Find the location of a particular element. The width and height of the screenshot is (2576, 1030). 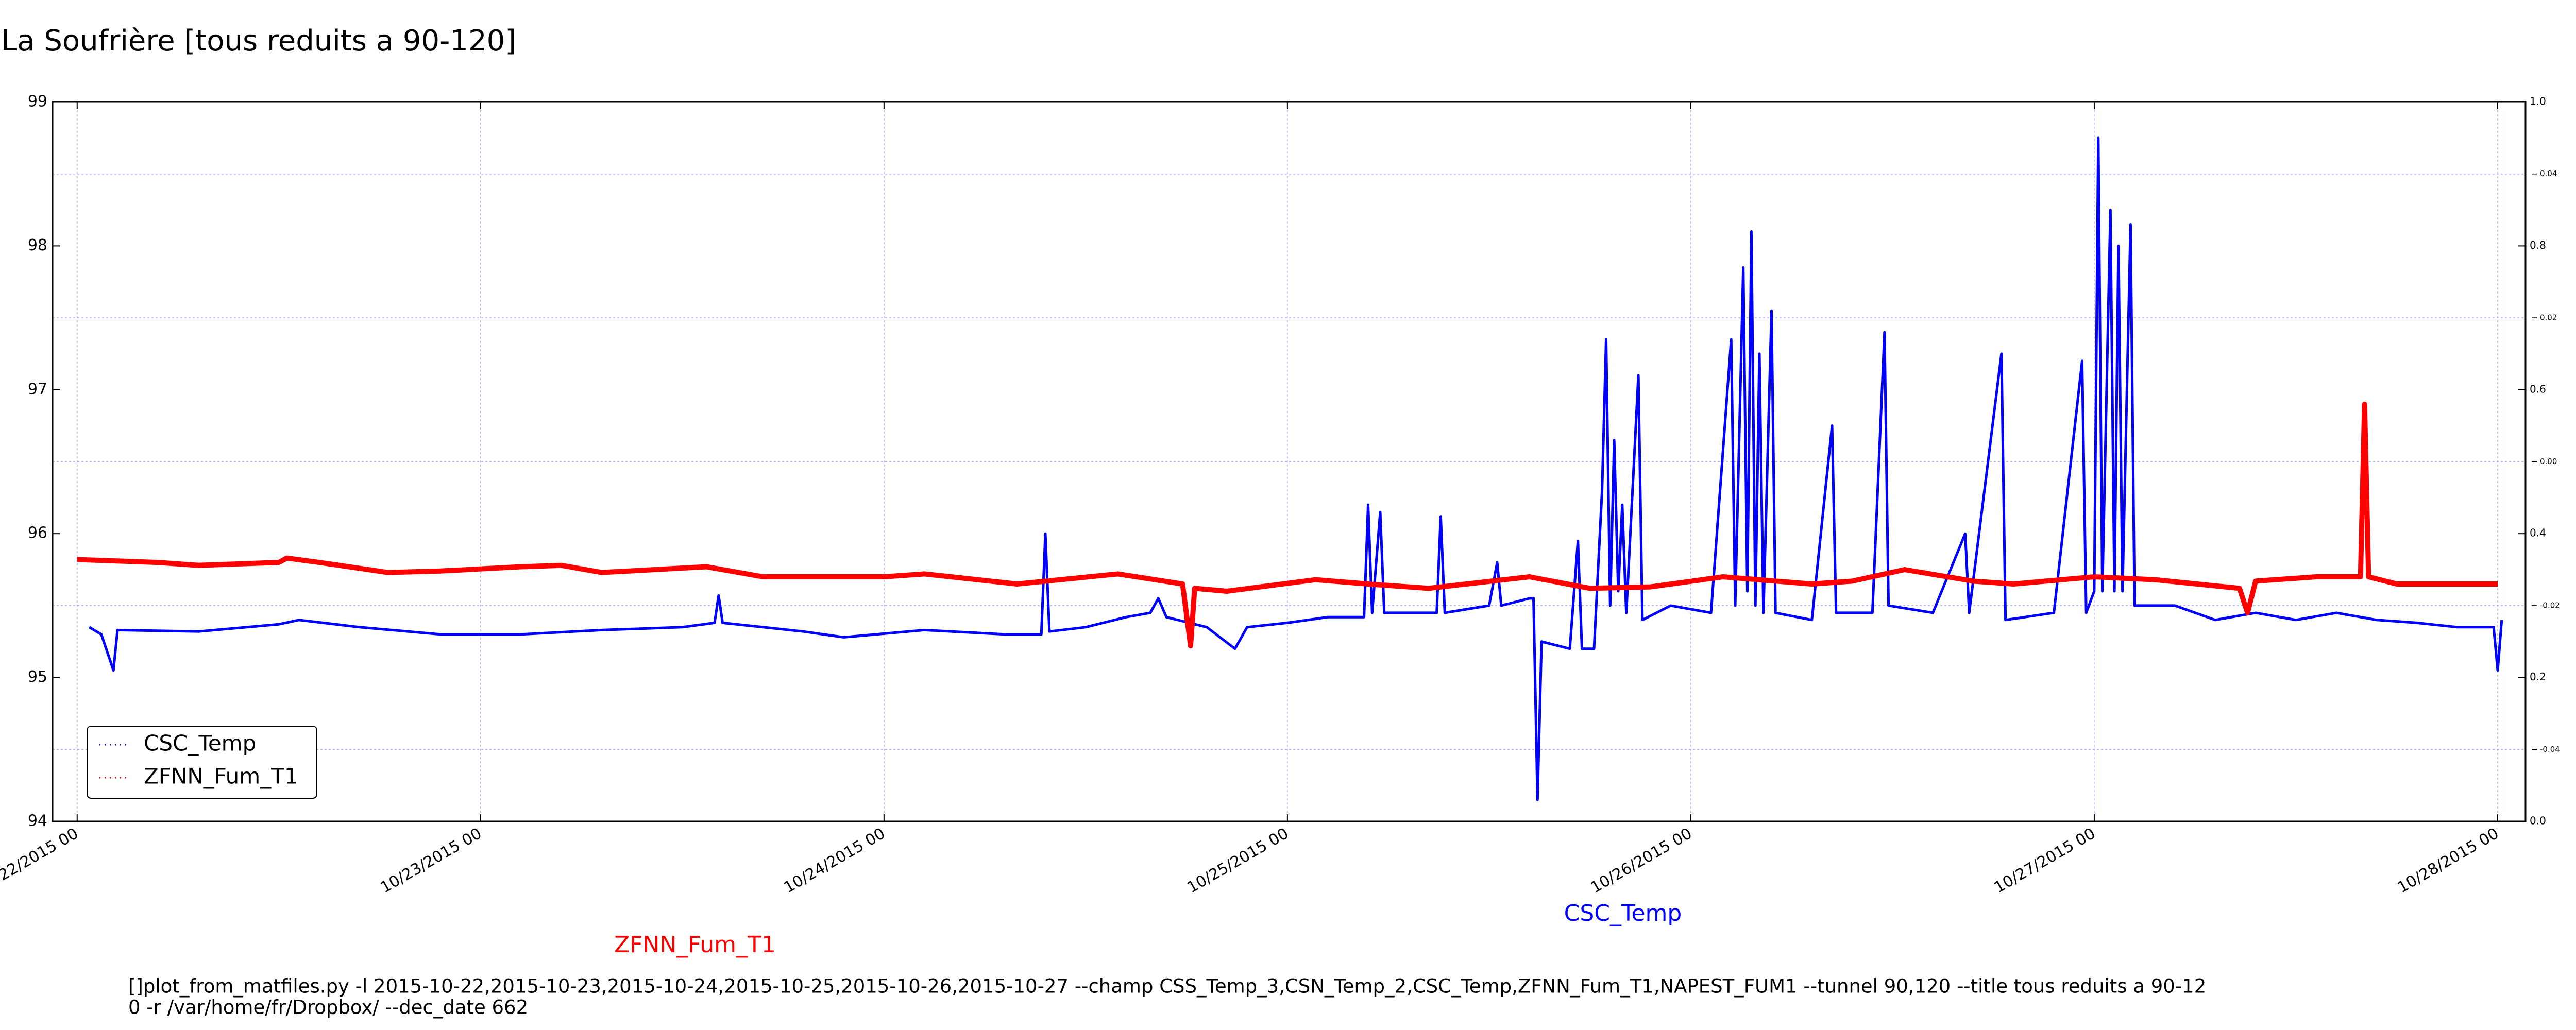

y-tick-label: 95 is located at coordinates (37, 677).